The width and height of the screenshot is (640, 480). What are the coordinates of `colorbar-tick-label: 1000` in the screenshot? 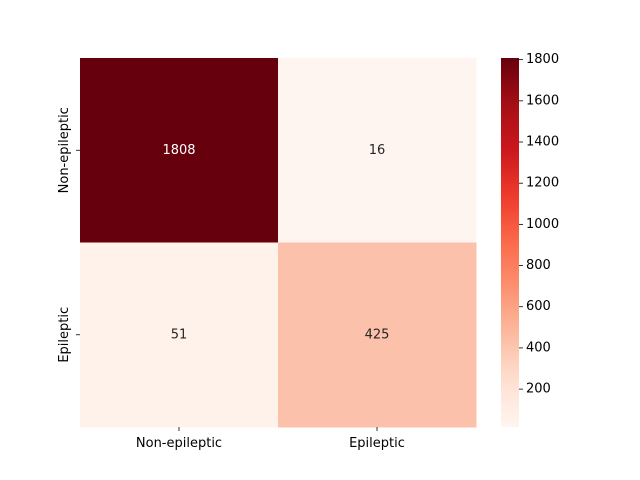 It's located at (542, 224).